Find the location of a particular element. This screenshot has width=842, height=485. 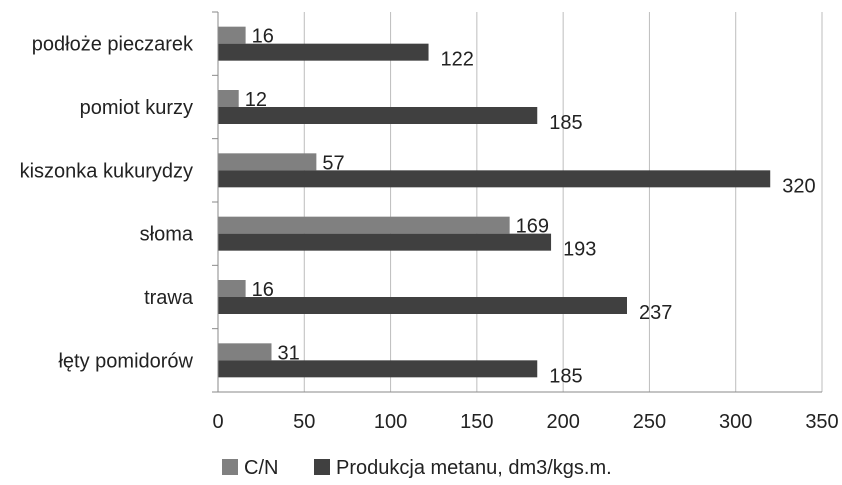

legend-swatch-cn is located at coordinates (230, 467).